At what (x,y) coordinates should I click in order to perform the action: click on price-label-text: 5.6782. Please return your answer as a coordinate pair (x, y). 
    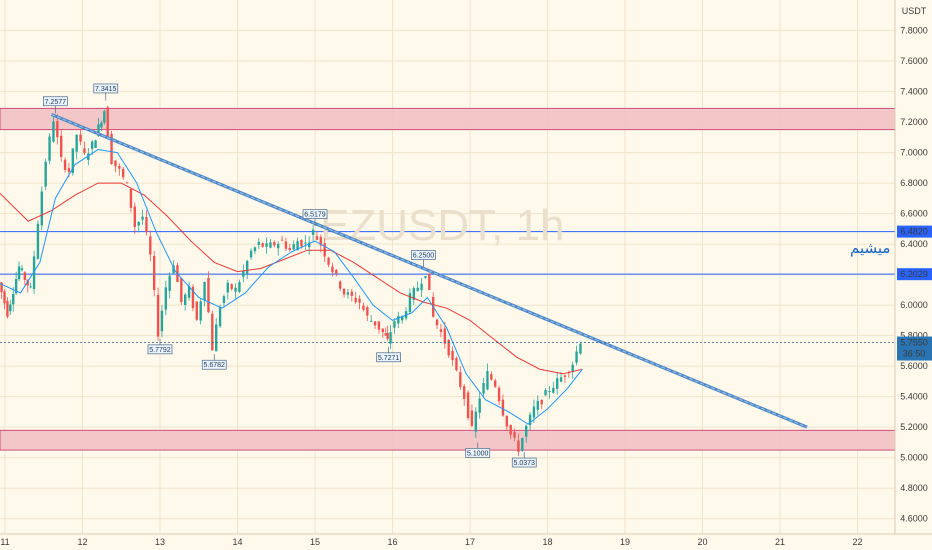
    Looking at the image, I should click on (215, 365).